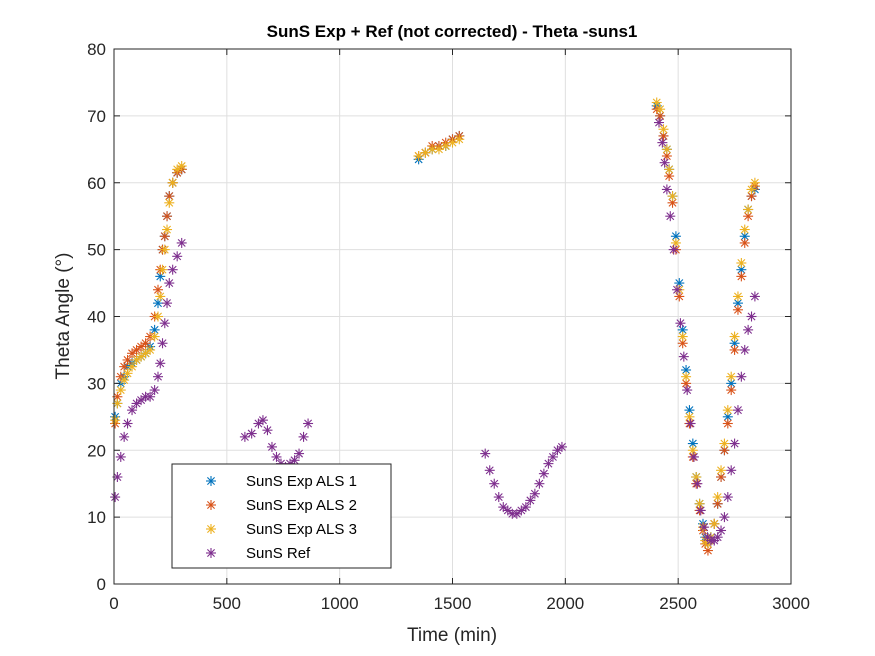 This screenshot has height=656, width=875. What do you see at coordinates (791, 603) in the screenshot?
I see `x-tick-label: 3000` at bounding box center [791, 603].